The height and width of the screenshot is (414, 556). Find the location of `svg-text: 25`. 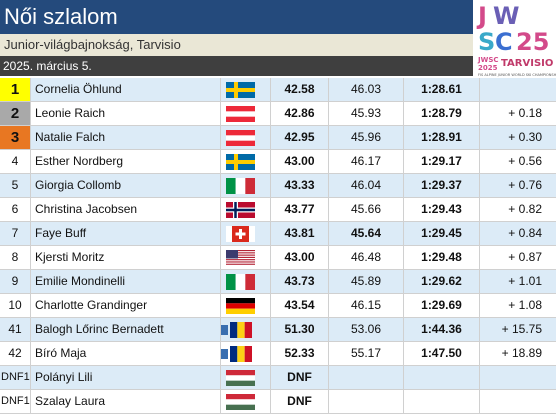

svg-text: 25 is located at coordinates (532, 42).